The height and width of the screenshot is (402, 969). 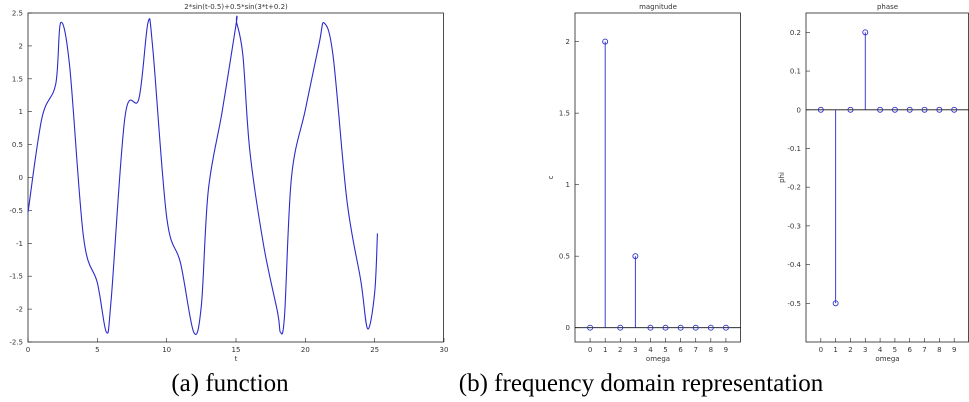 I want to click on phase-x-tick-label: 9, so click(x=954, y=350).